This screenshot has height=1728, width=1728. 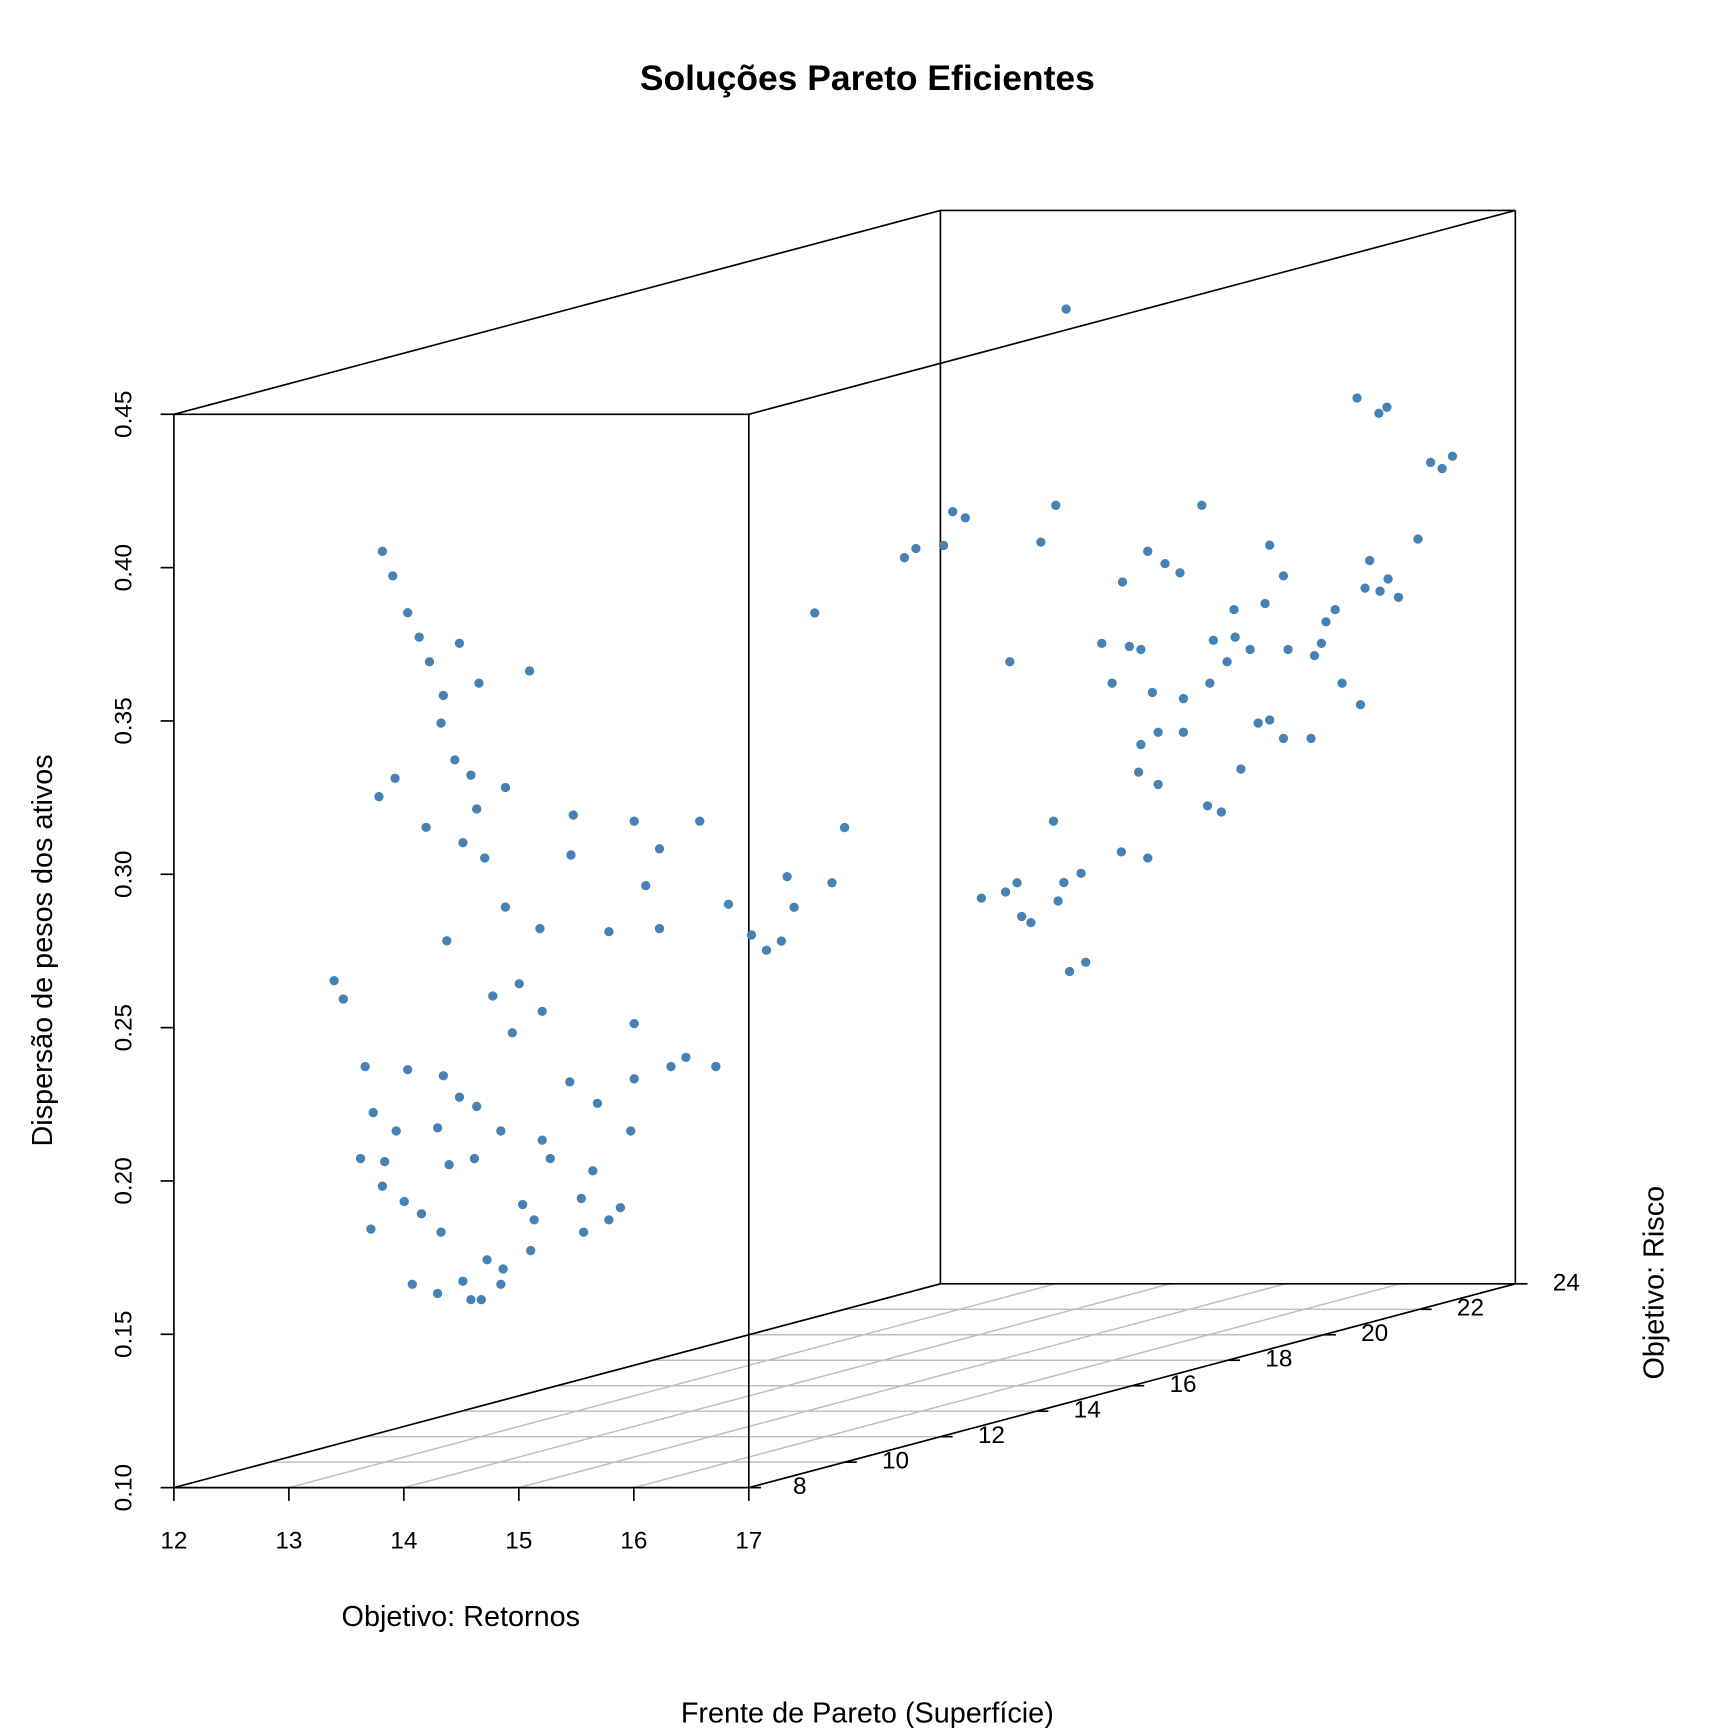 I want to click on grid, so click(x=844, y=1386).